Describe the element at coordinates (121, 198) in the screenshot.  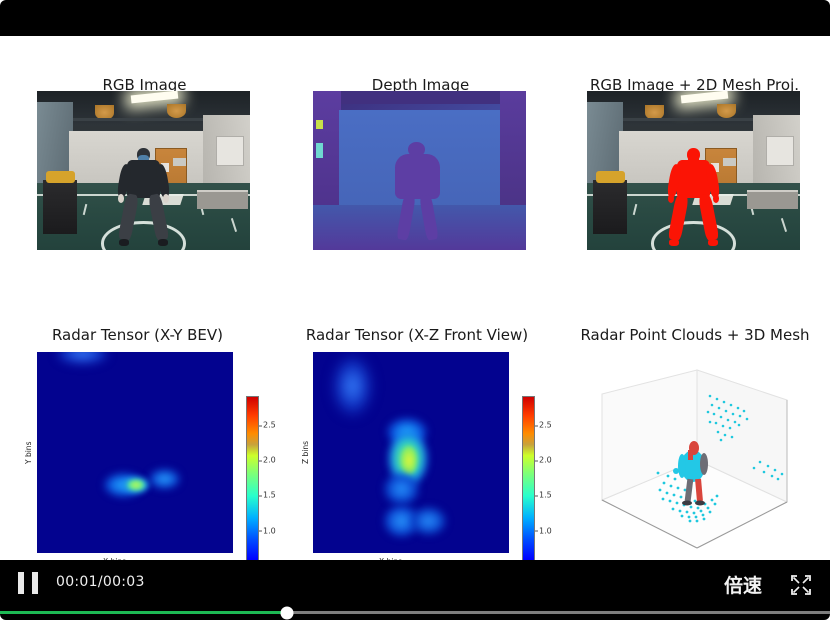
I see `person-hand-left` at that location.